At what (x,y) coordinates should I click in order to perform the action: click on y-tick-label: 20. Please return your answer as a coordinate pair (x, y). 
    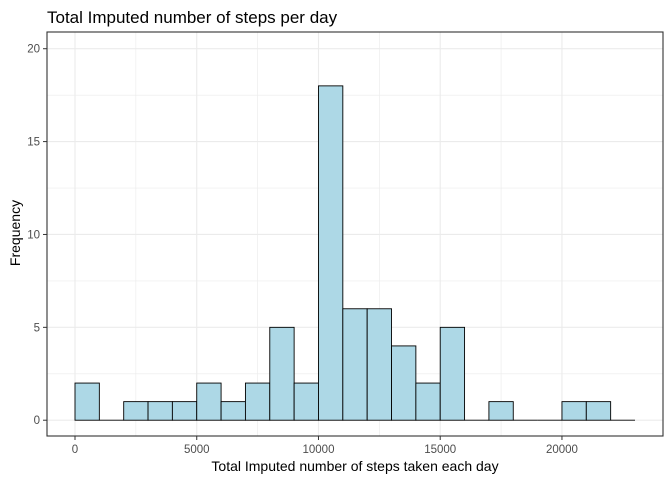
    Looking at the image, I should click on (33, 50).